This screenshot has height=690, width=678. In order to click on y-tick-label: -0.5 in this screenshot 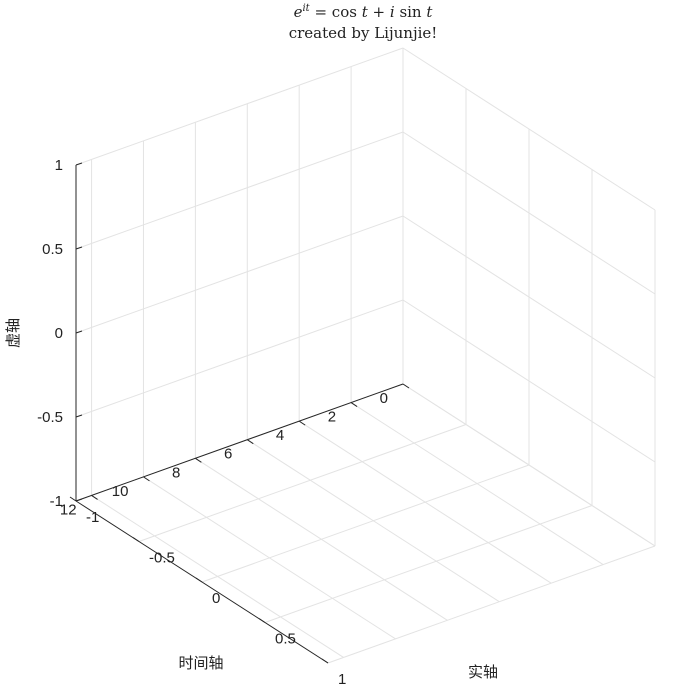, I will do `click(50, 417)`.